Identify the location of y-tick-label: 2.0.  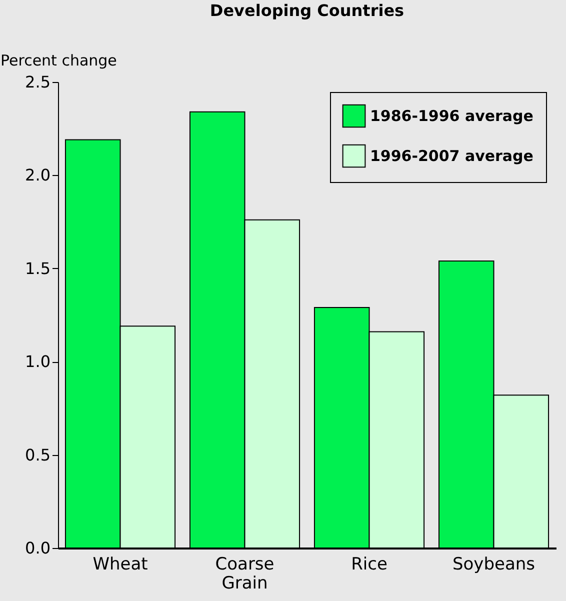
(37, 175).